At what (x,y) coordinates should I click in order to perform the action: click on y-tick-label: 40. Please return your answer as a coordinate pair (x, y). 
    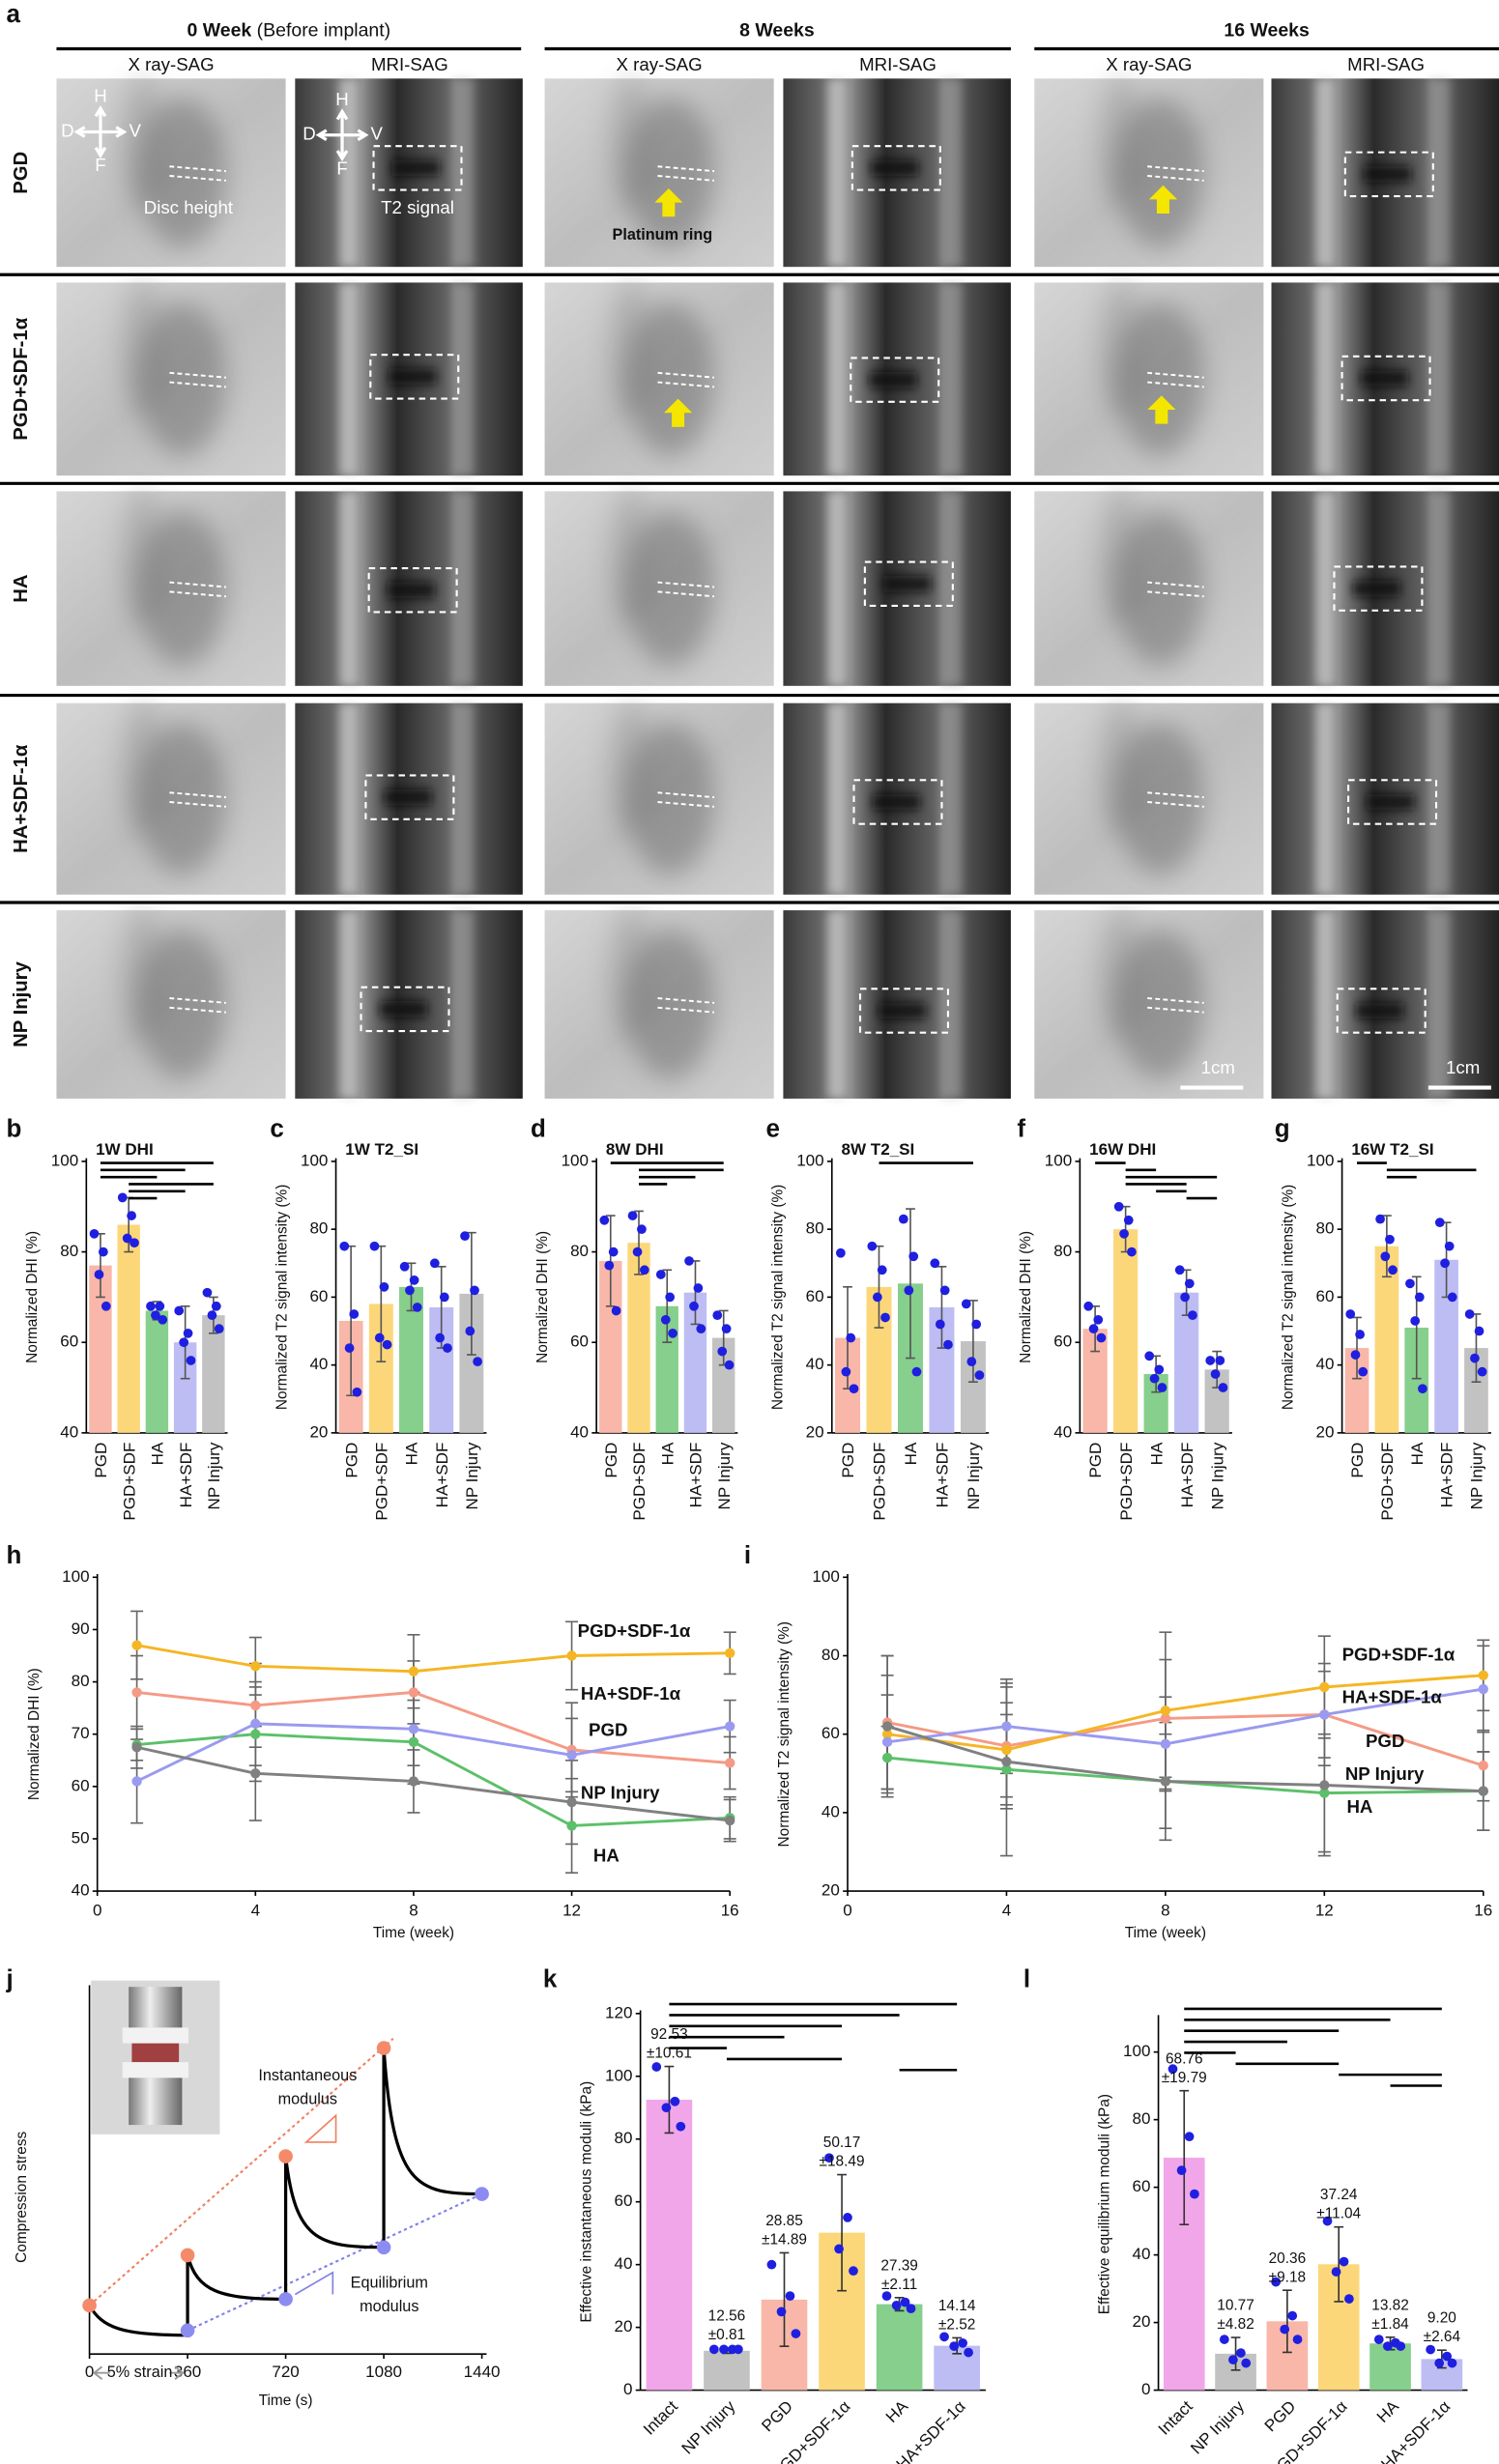
    Looking at the image, I should click on (318, 1364).